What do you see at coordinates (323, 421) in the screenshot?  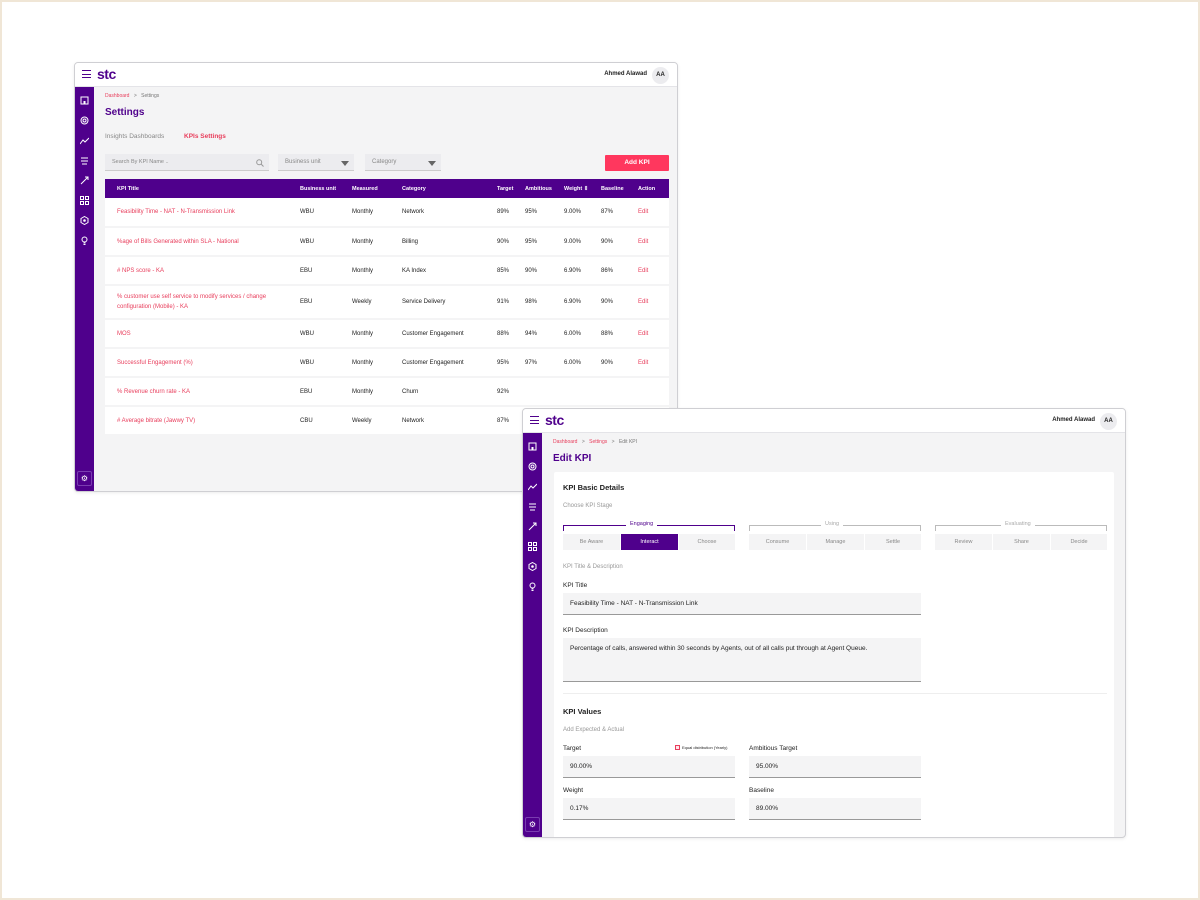 I see `business-unit-cell: CBU` at bounding box center [323, 421].